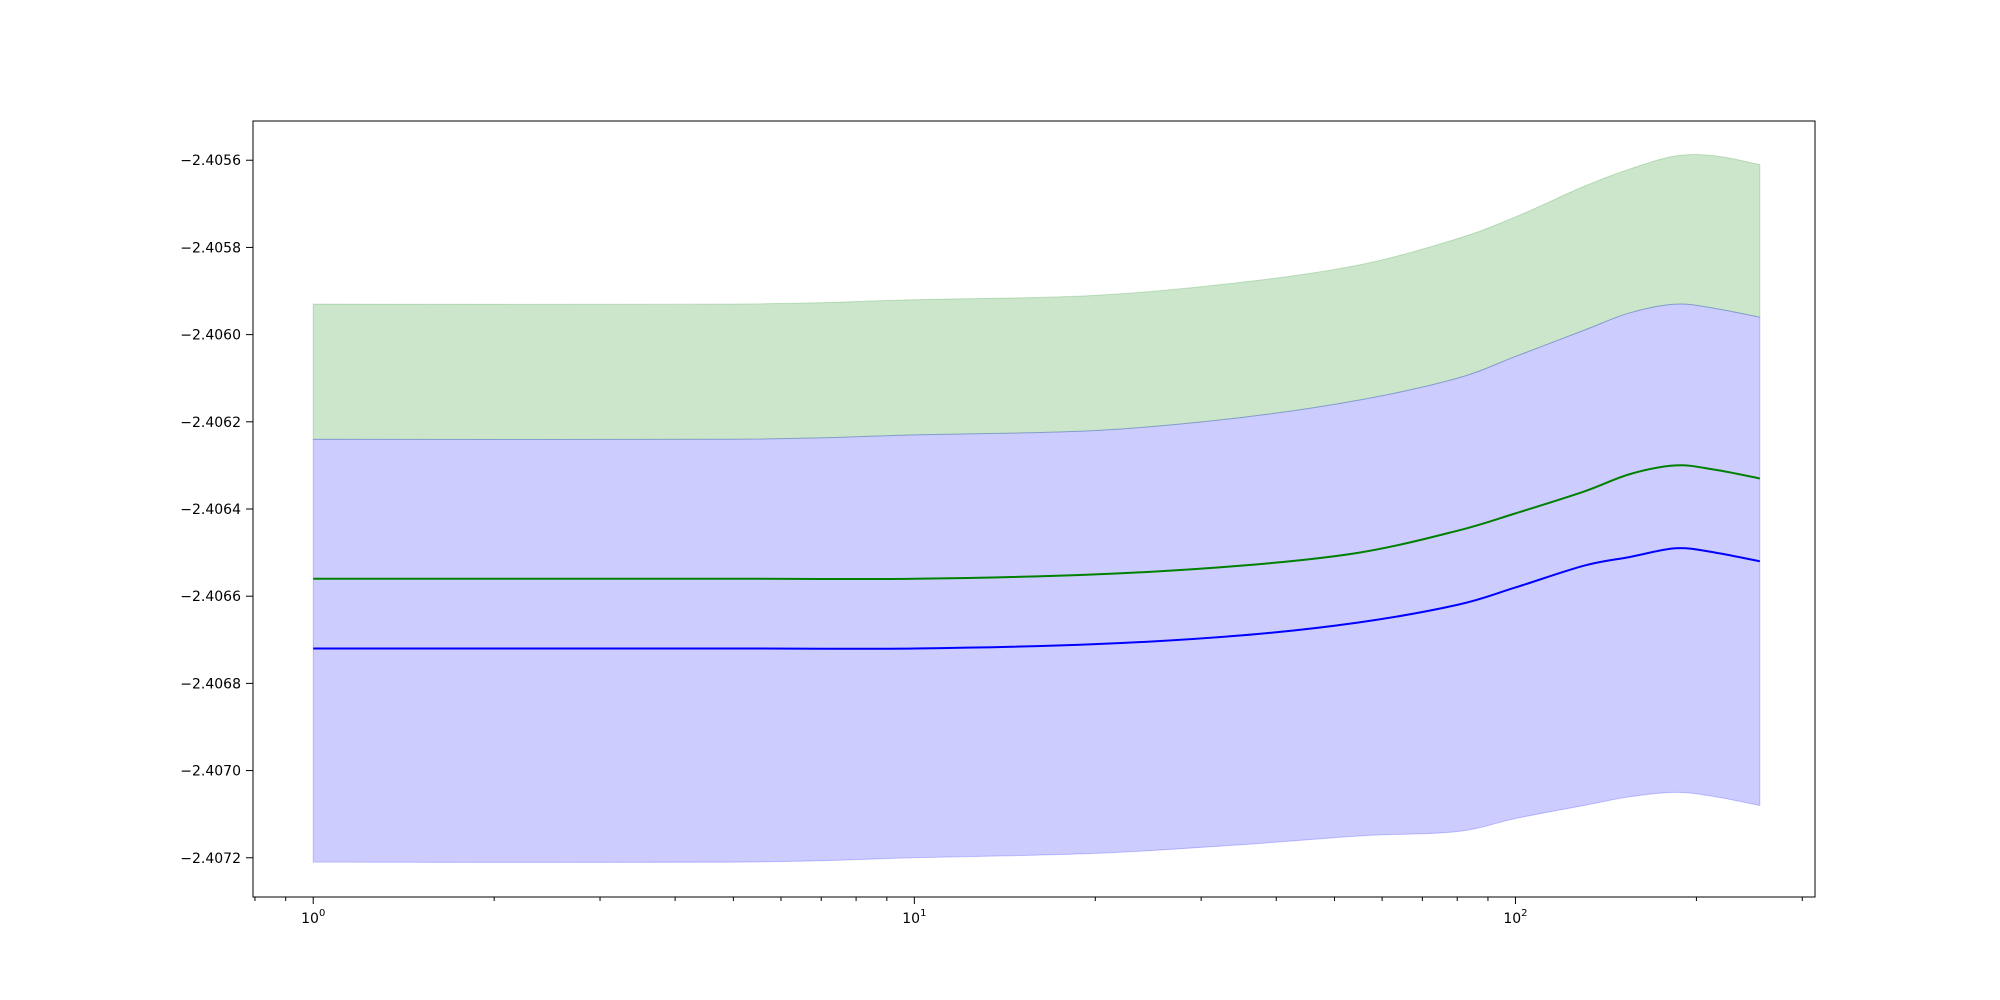 This screenshot has height=1000, width=2000. Describe the element at coordinates (210, 597) in the screenshot. I see `y-tick-label: −2.4066` at that location.